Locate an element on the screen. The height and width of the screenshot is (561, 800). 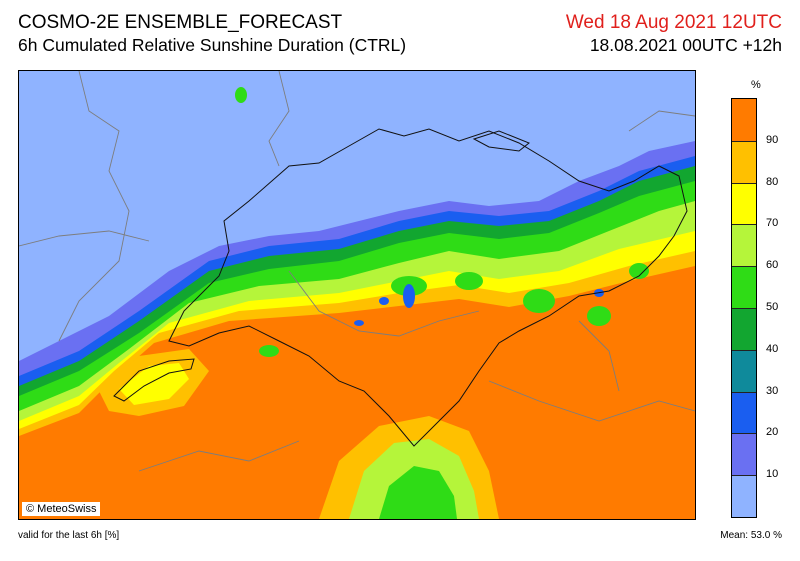
color-legend is located at coordinates (744, 308).